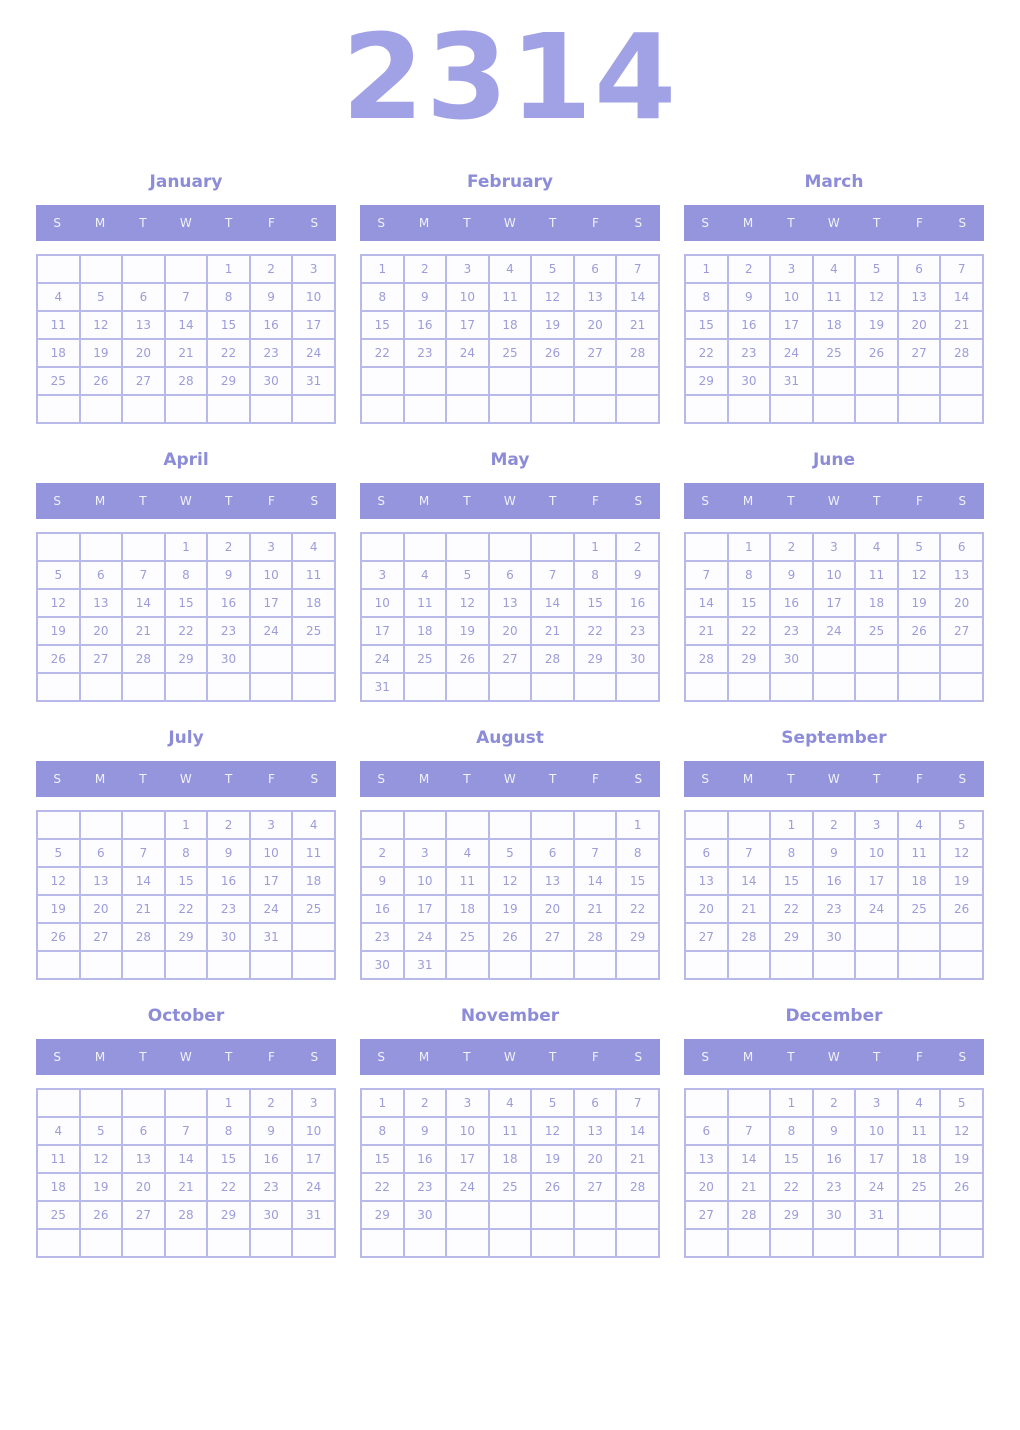 The image size is (1020, 1430). I want to click on month-title: May, so click(510, 460).